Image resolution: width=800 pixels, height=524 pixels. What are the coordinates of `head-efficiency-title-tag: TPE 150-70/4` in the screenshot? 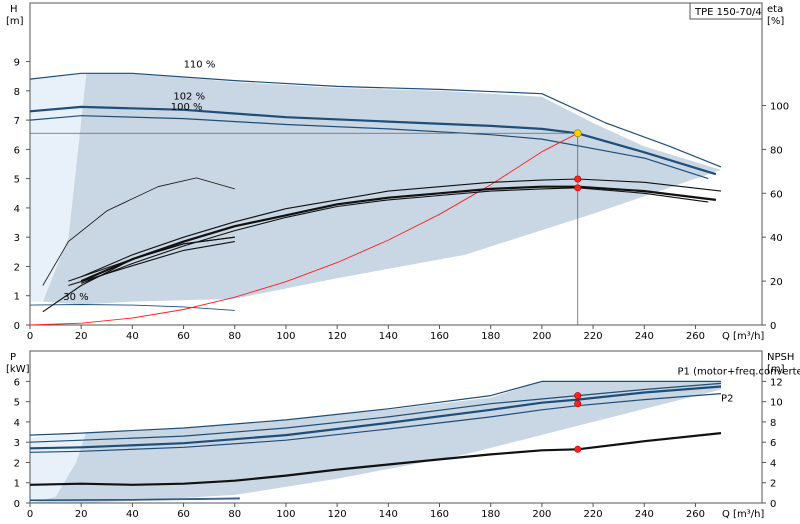 It's located at (728, 12).